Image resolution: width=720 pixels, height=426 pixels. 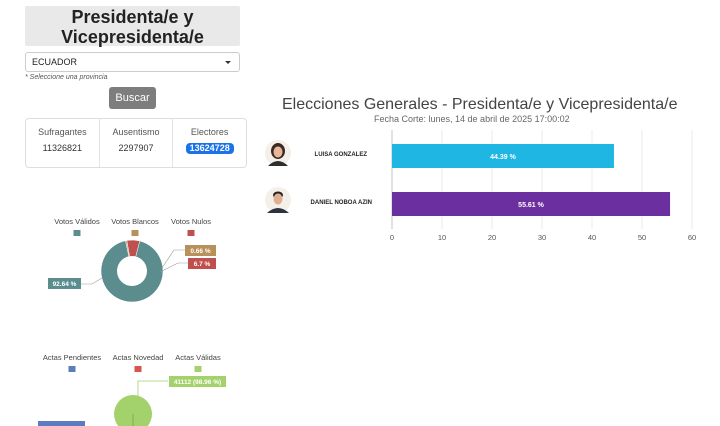 What do you see at coordinates (135, 221) in the screenshot?
I see `legend-label-blancos: Votos Blancos` at bounding box center [135, 221].